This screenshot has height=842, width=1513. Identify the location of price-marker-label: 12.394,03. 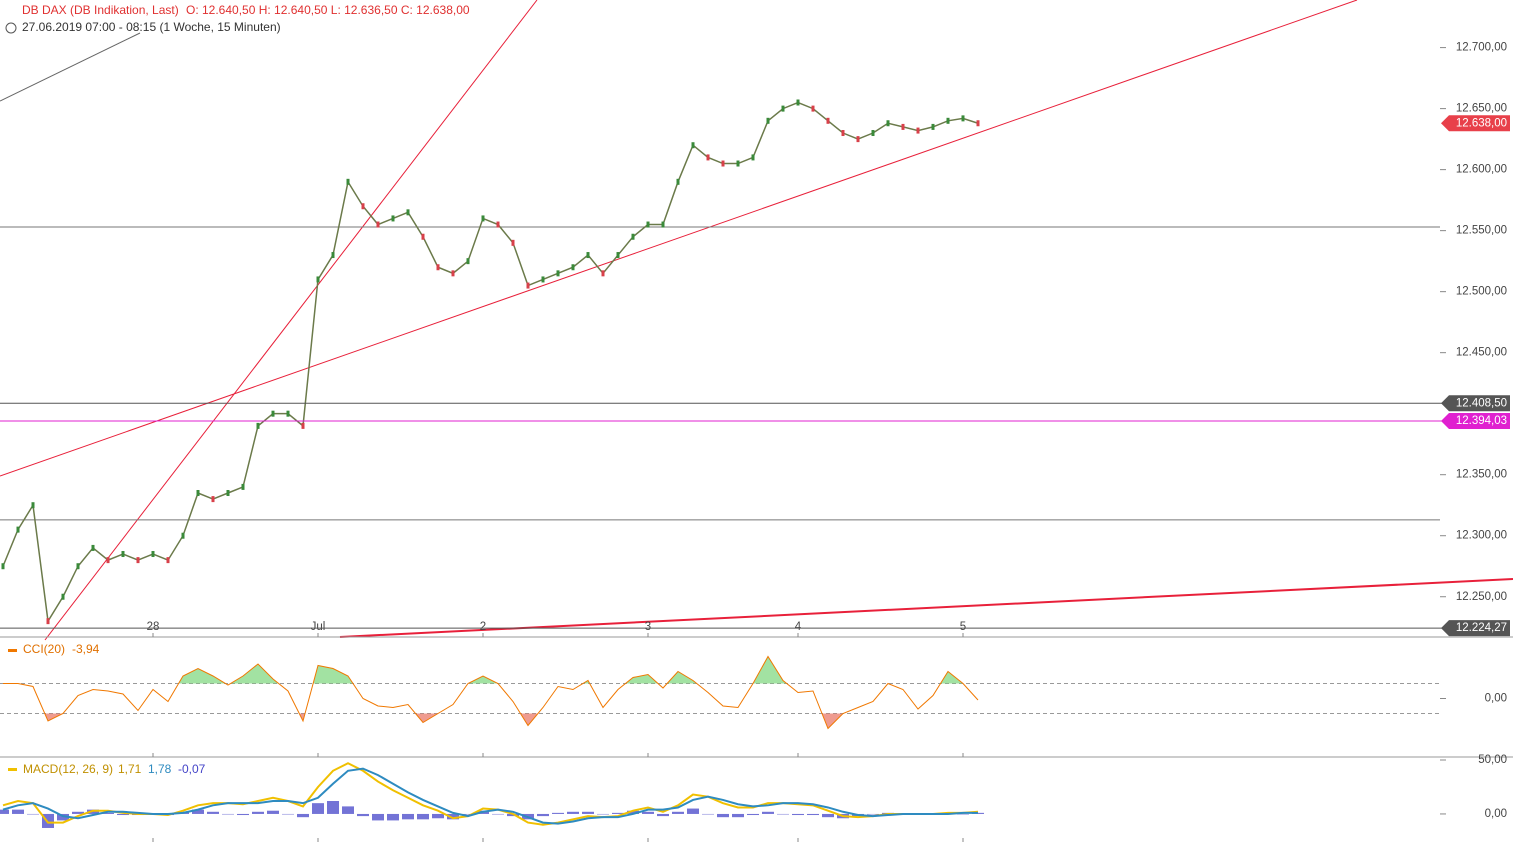
(1481, 421).